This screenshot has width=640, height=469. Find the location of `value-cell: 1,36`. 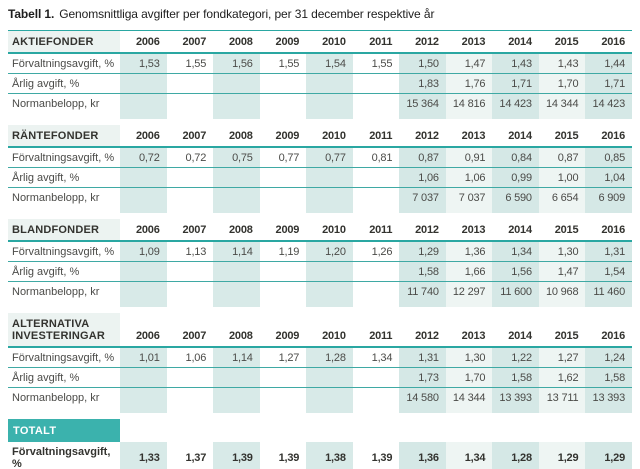

value-cell: 1,36 is located at coordinates (422, 455).